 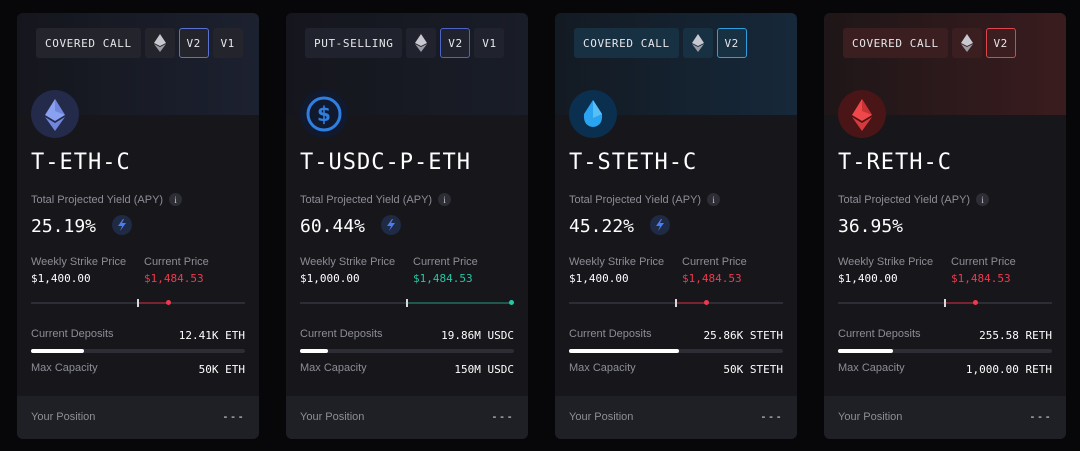 I want to click on strike-value: $1,000.00, so click(x=330, y=278).